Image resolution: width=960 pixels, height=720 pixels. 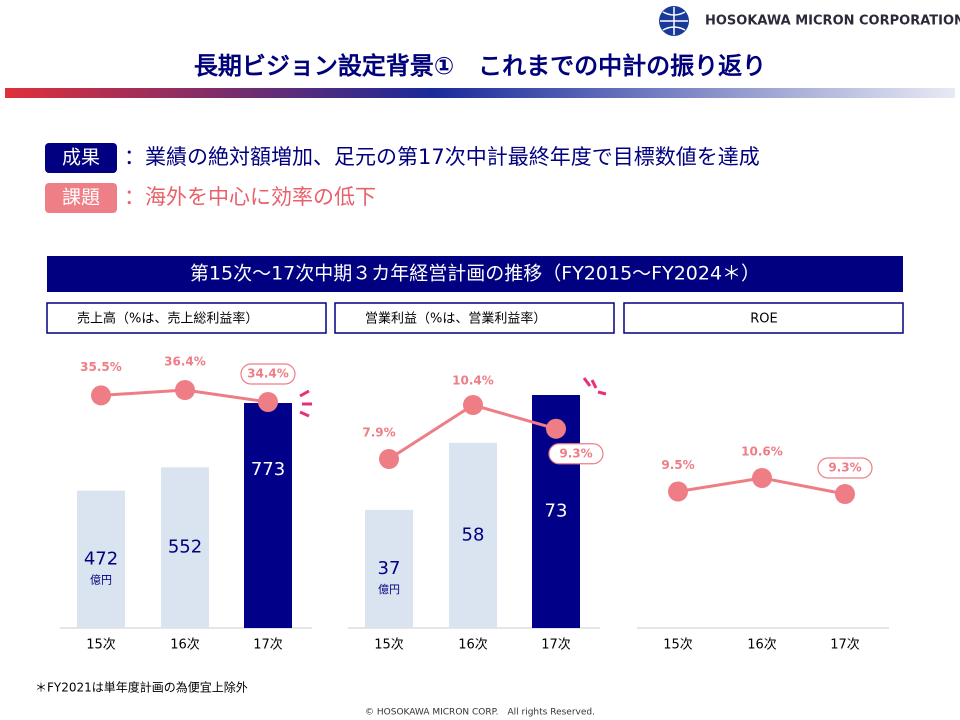 I want to click on line-label: 35.5%, so click(x=101, y=367).